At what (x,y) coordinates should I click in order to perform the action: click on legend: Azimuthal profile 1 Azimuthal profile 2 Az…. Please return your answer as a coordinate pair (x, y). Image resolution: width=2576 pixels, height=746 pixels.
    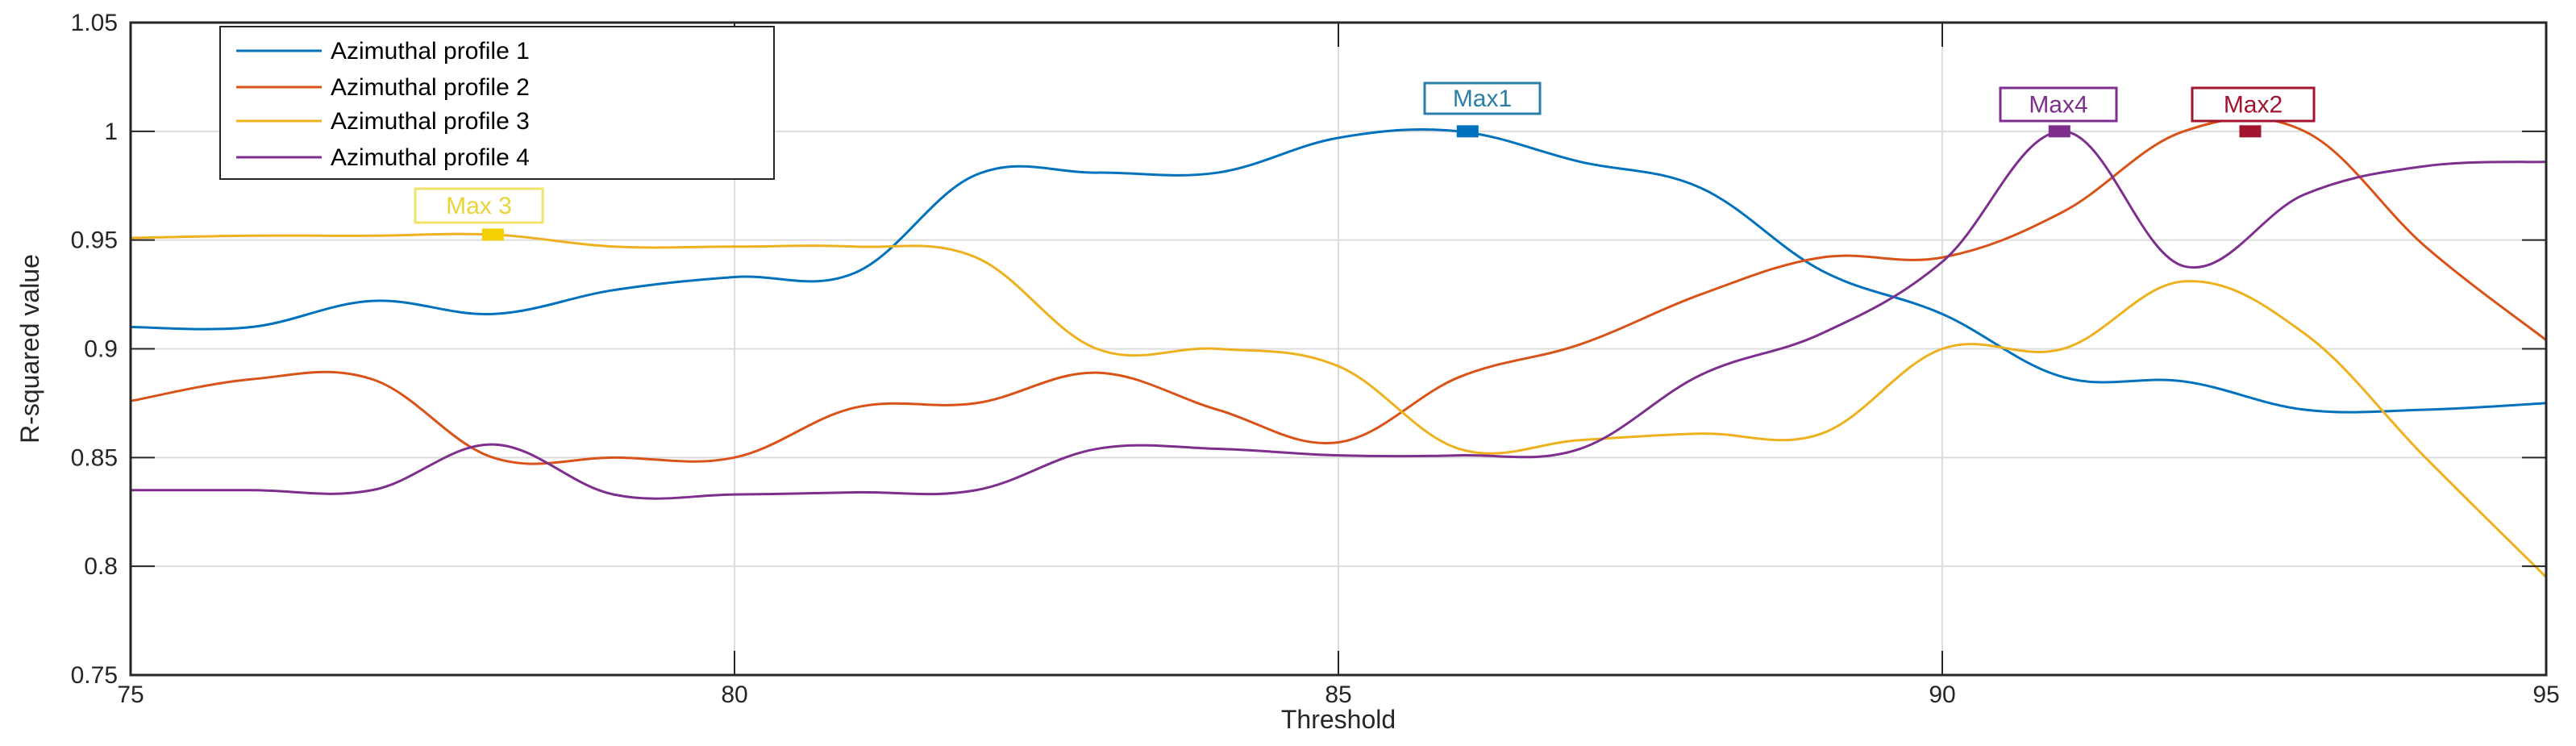
    Looking at the image, I should click on (497, 103).